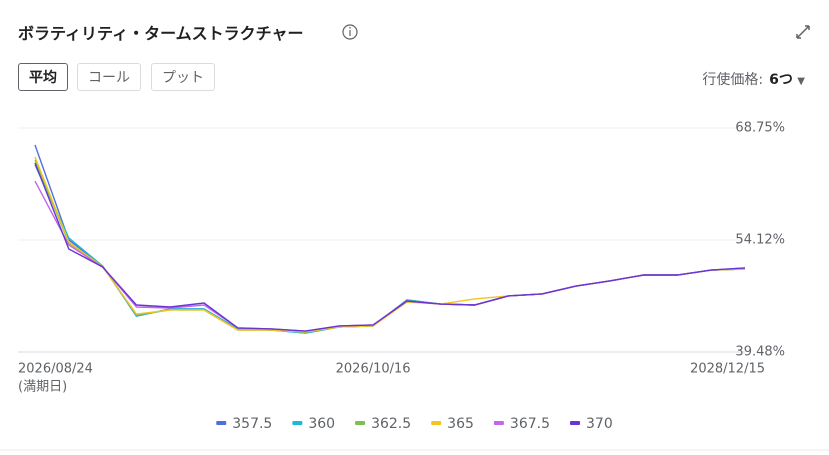 The image size is (829, 455). I want to click on info-icon-bar, so click(350, 33).